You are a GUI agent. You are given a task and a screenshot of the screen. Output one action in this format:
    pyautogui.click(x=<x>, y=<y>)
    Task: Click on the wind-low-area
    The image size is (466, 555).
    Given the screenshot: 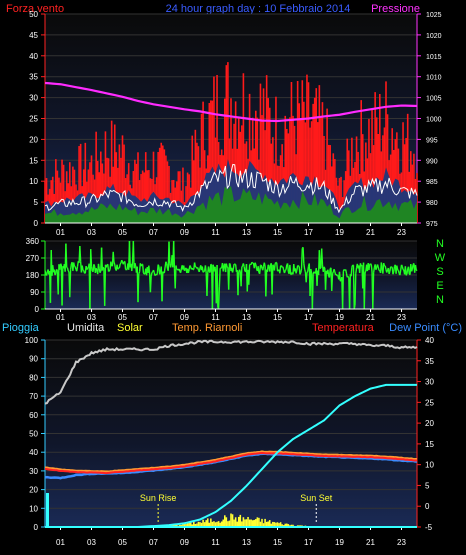 What is the action you would take?
    pyautogui.click(x=231, y=204)
    